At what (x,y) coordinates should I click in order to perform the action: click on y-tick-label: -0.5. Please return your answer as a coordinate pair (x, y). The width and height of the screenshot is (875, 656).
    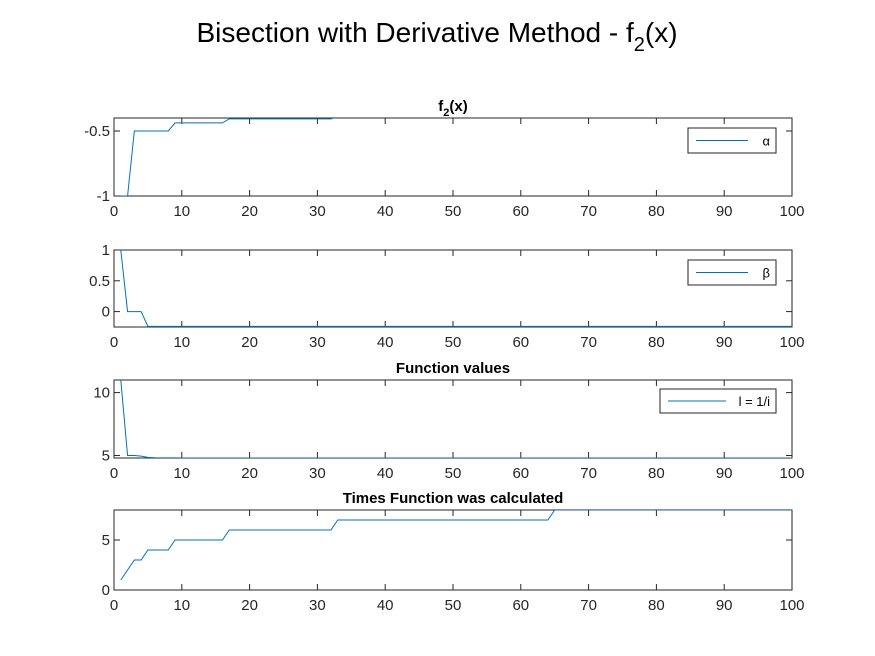
    Looking at the image, I should click on (97, 131).